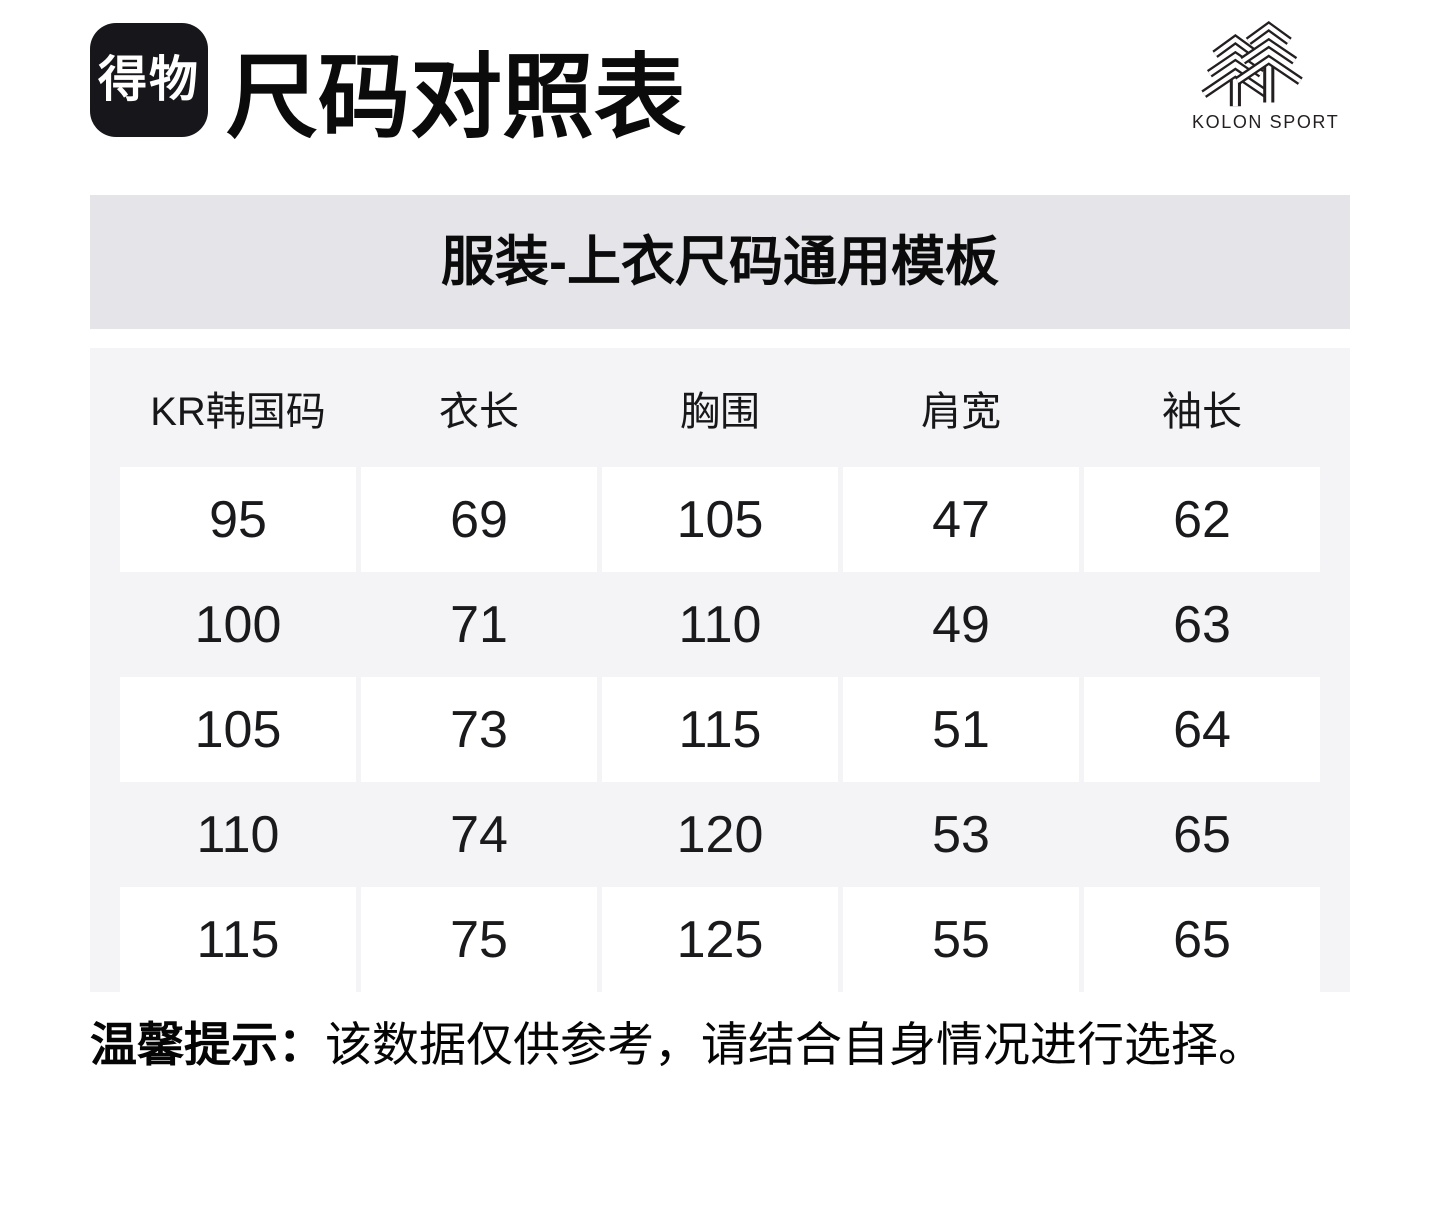 Image resolution: width=1440 pixels, height=1212 pixels. Describe the element at coordinates (479, 939) in the screenshot. I see `size-cell: 75` at that location.